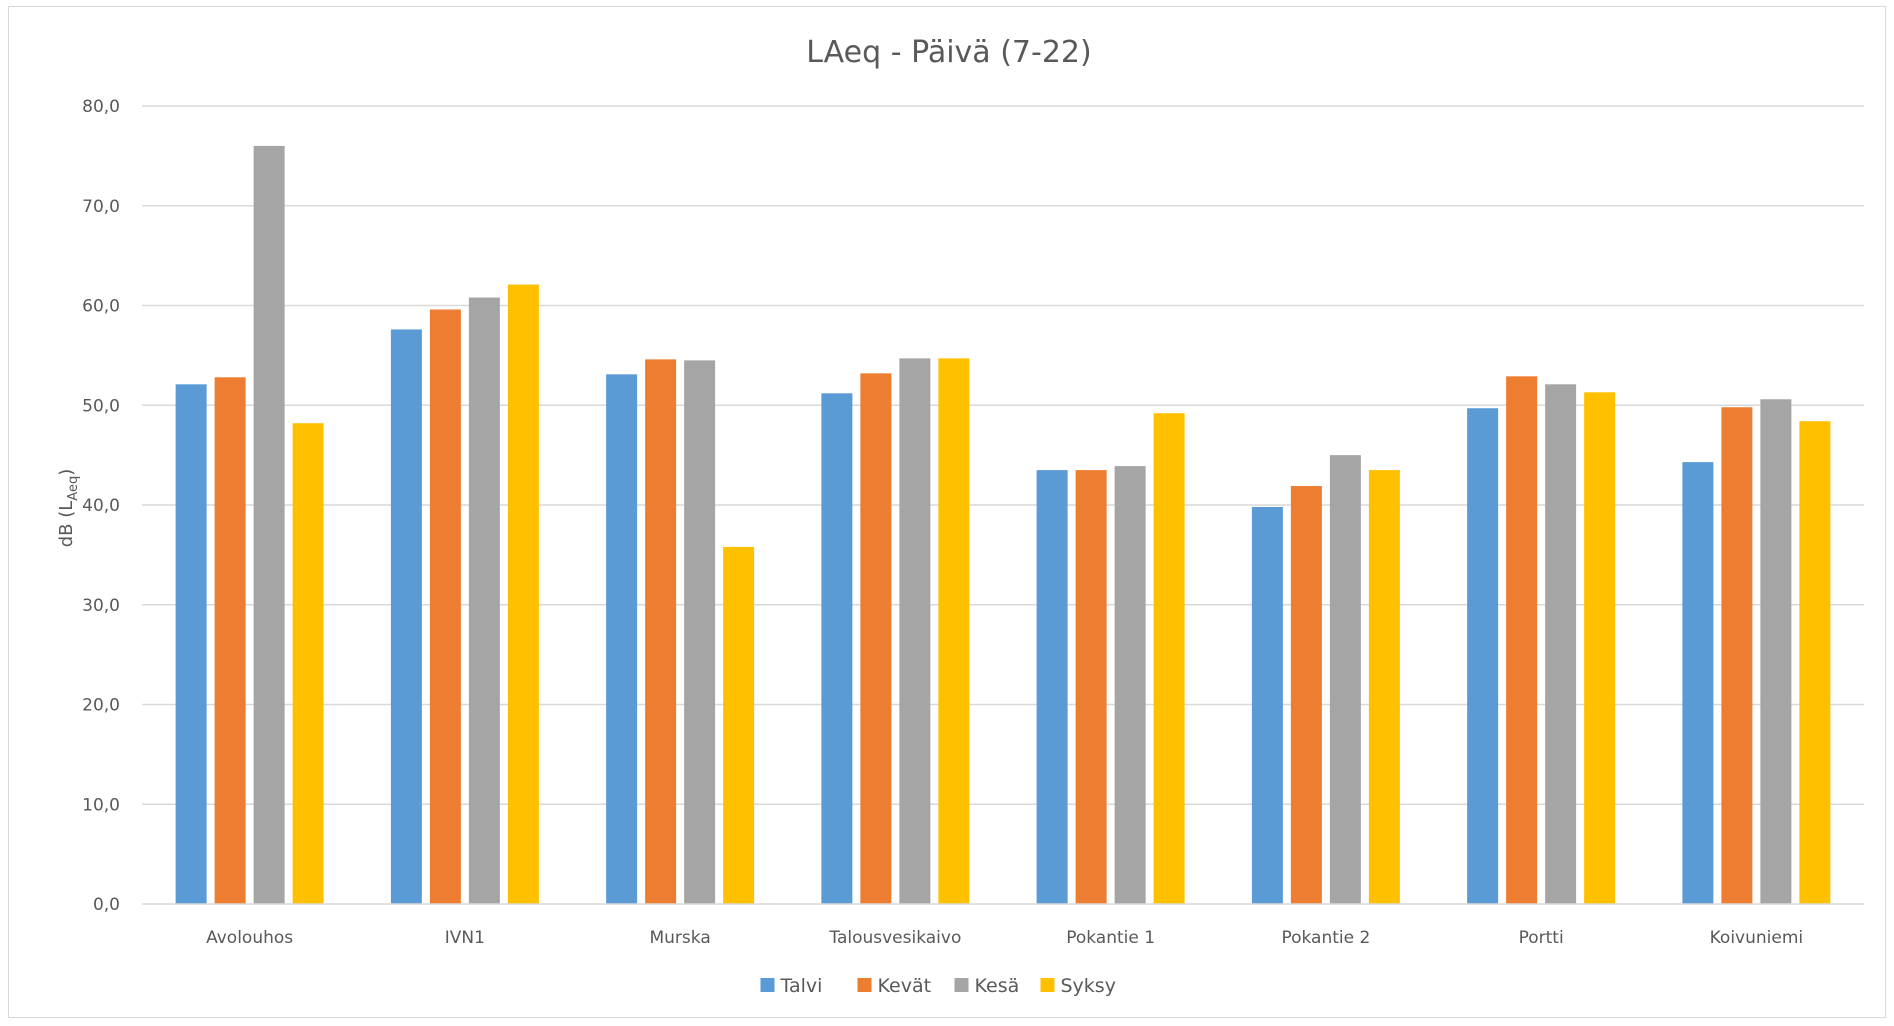 This screenshot has width=1894, height=1026. What do you see at coordinates (1757, 938) in the screenshot?
I see `x-tick-label: Koivuniemi` at bounding box center [1757, 938].